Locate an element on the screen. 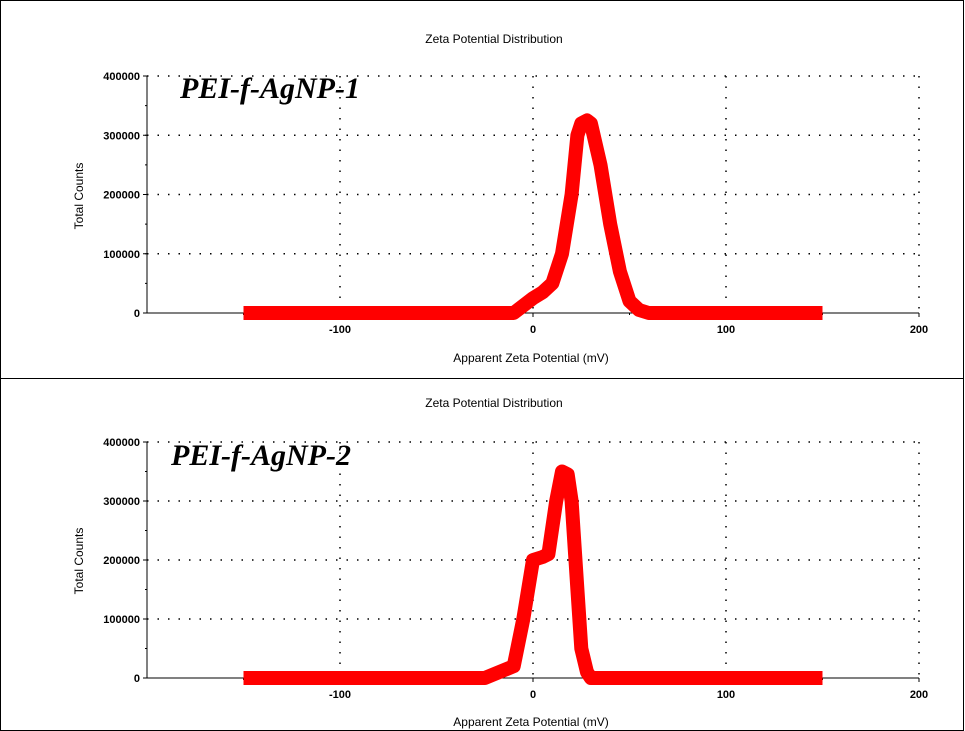 This screenshot has width=965, height=731. chart-1-y-axis-label: Total Counts is located at coordinates (79, 196).